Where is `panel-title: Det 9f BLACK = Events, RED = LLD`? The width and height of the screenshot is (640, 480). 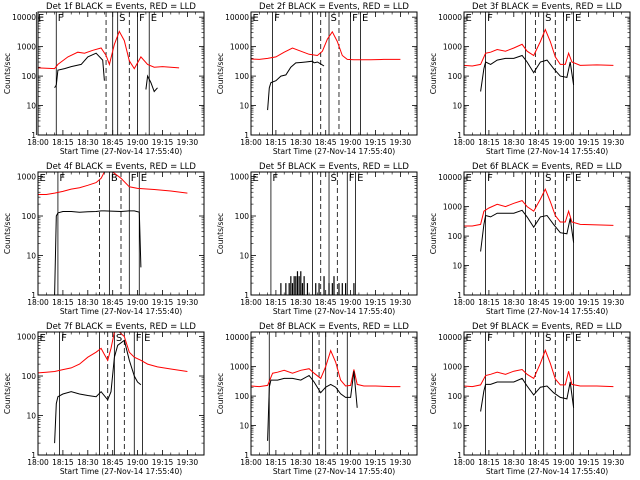
panel-title: Det 9f BLACK = Events, RED = LLD is located at coordinates (547, 327).